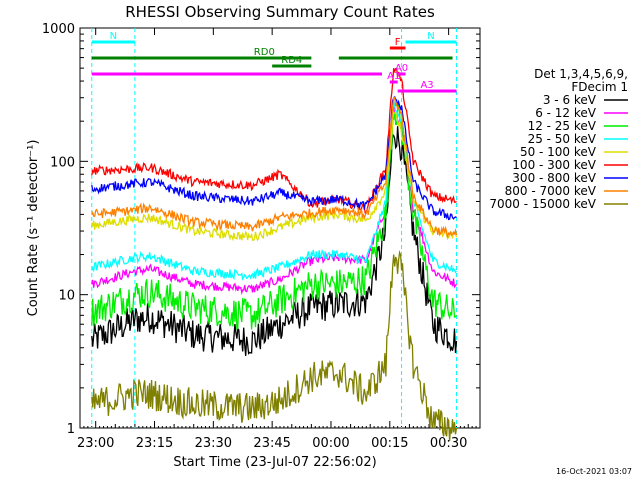  I want to click on x-tick-label-1: 23:15, so click(154, 443).